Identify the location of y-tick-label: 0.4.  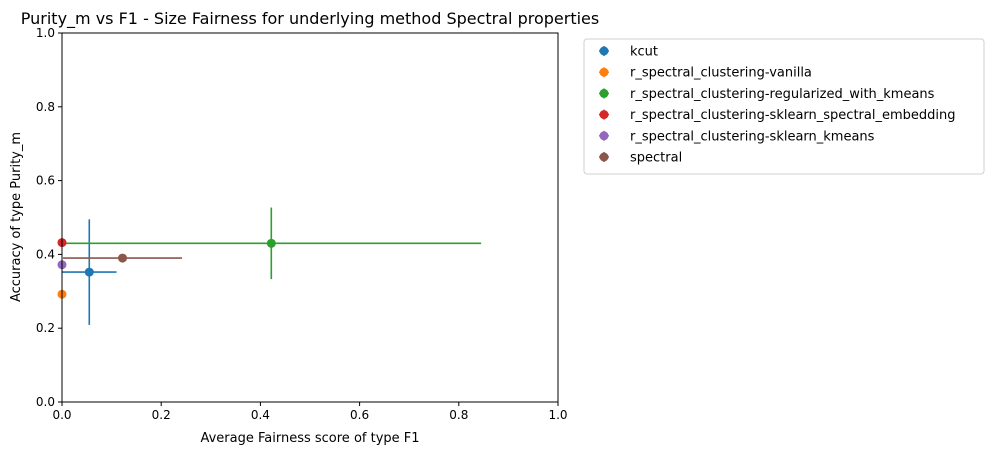
(45, 254).